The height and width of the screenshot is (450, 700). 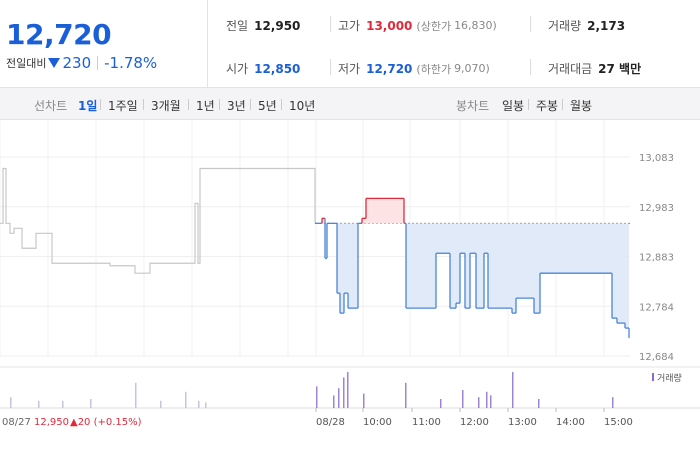 I want to click on change-amount: 230, so click(x=69, y=63).